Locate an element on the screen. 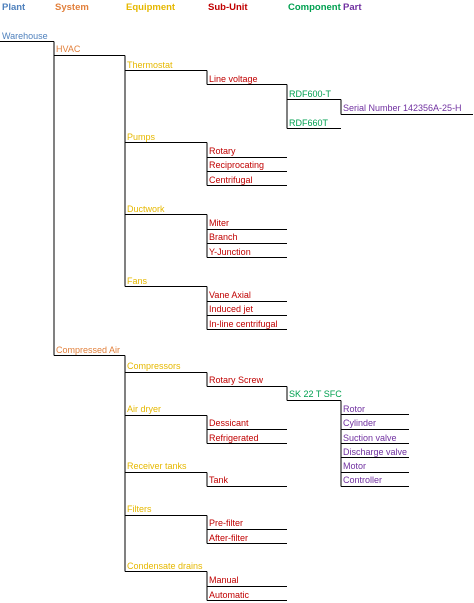 Image resolution: width=474 pixels, height=603 pixels. node-part-controller: Controller is located at coordinates (362, 480).